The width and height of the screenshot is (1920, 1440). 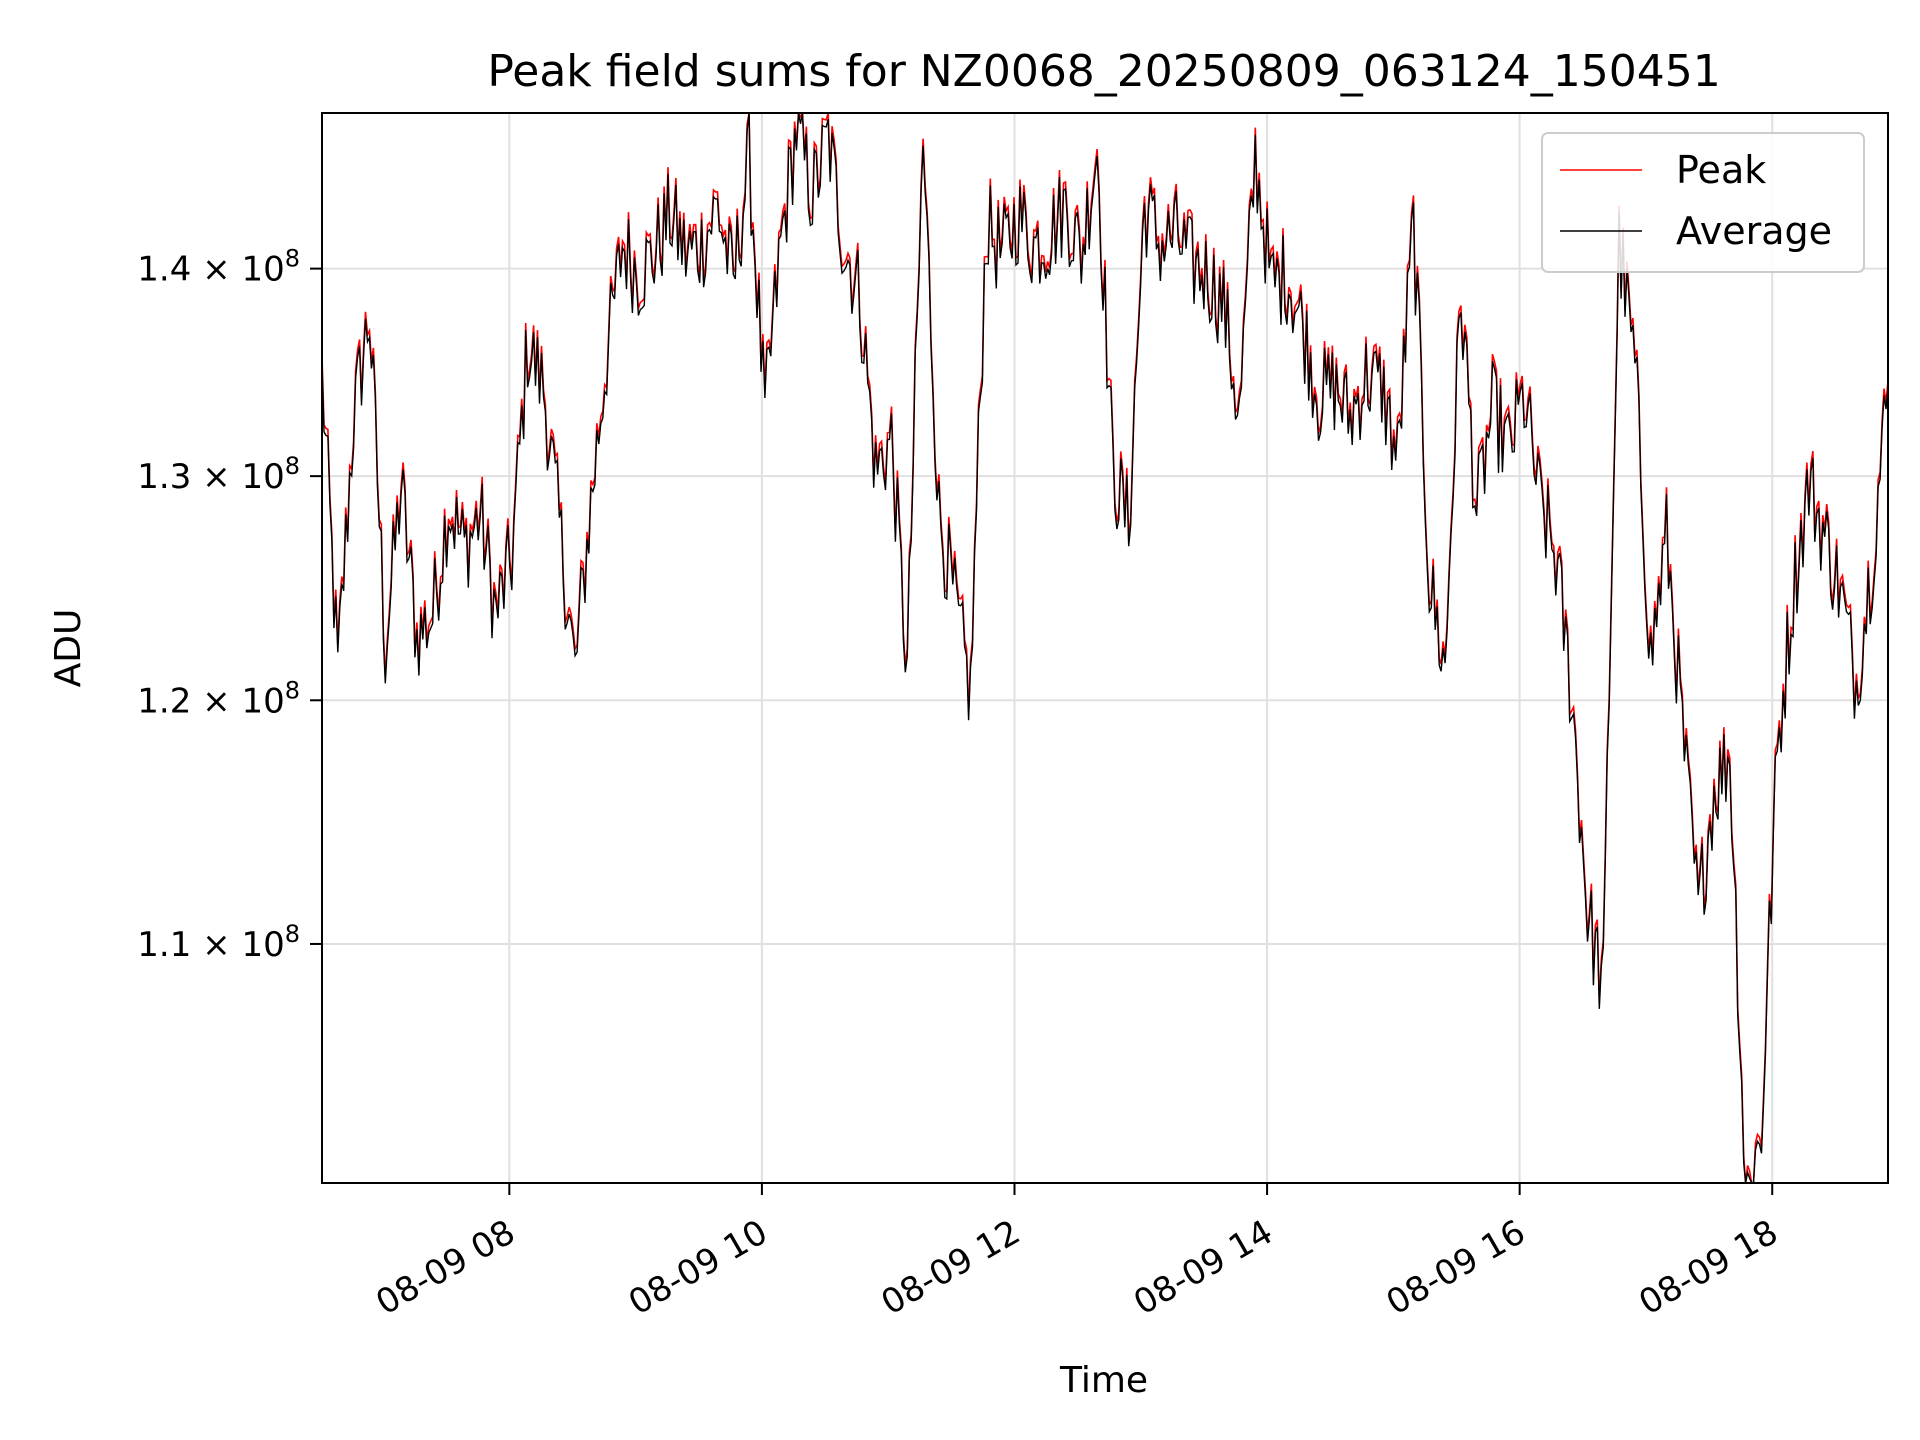 I want to click on legend: Peak Average, so click(x=1703, y=202).